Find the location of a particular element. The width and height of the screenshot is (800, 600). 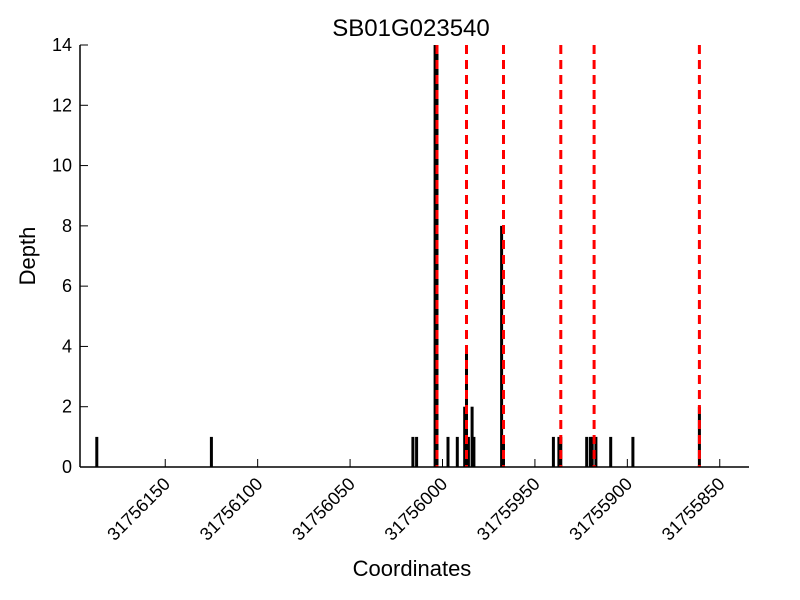

x-tick-label: 31755850 is located at coordinates (693, 509).